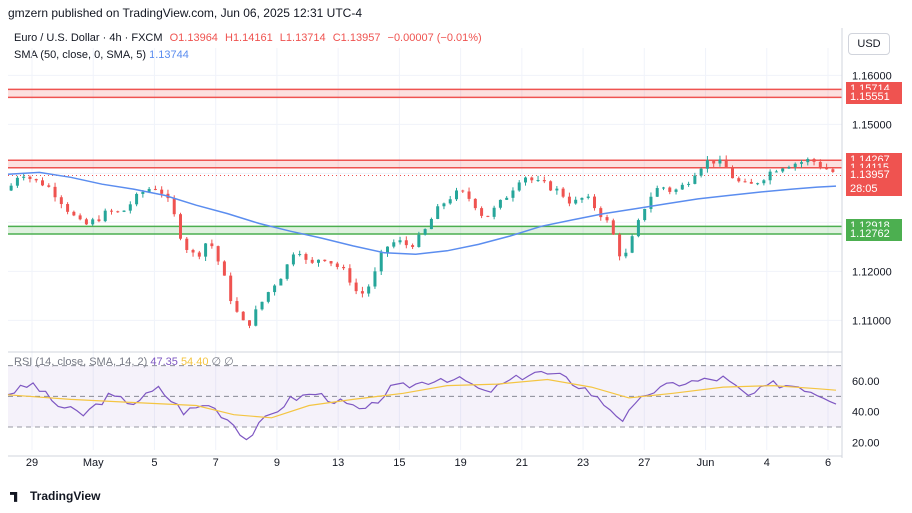 The width and height of the screenshot is (912, 513). Describe the element at coordinates (88, 38) in the screenshot. I see `symbol-name: Euro / U.S. Dollar · 4h · FXCM` at that location.